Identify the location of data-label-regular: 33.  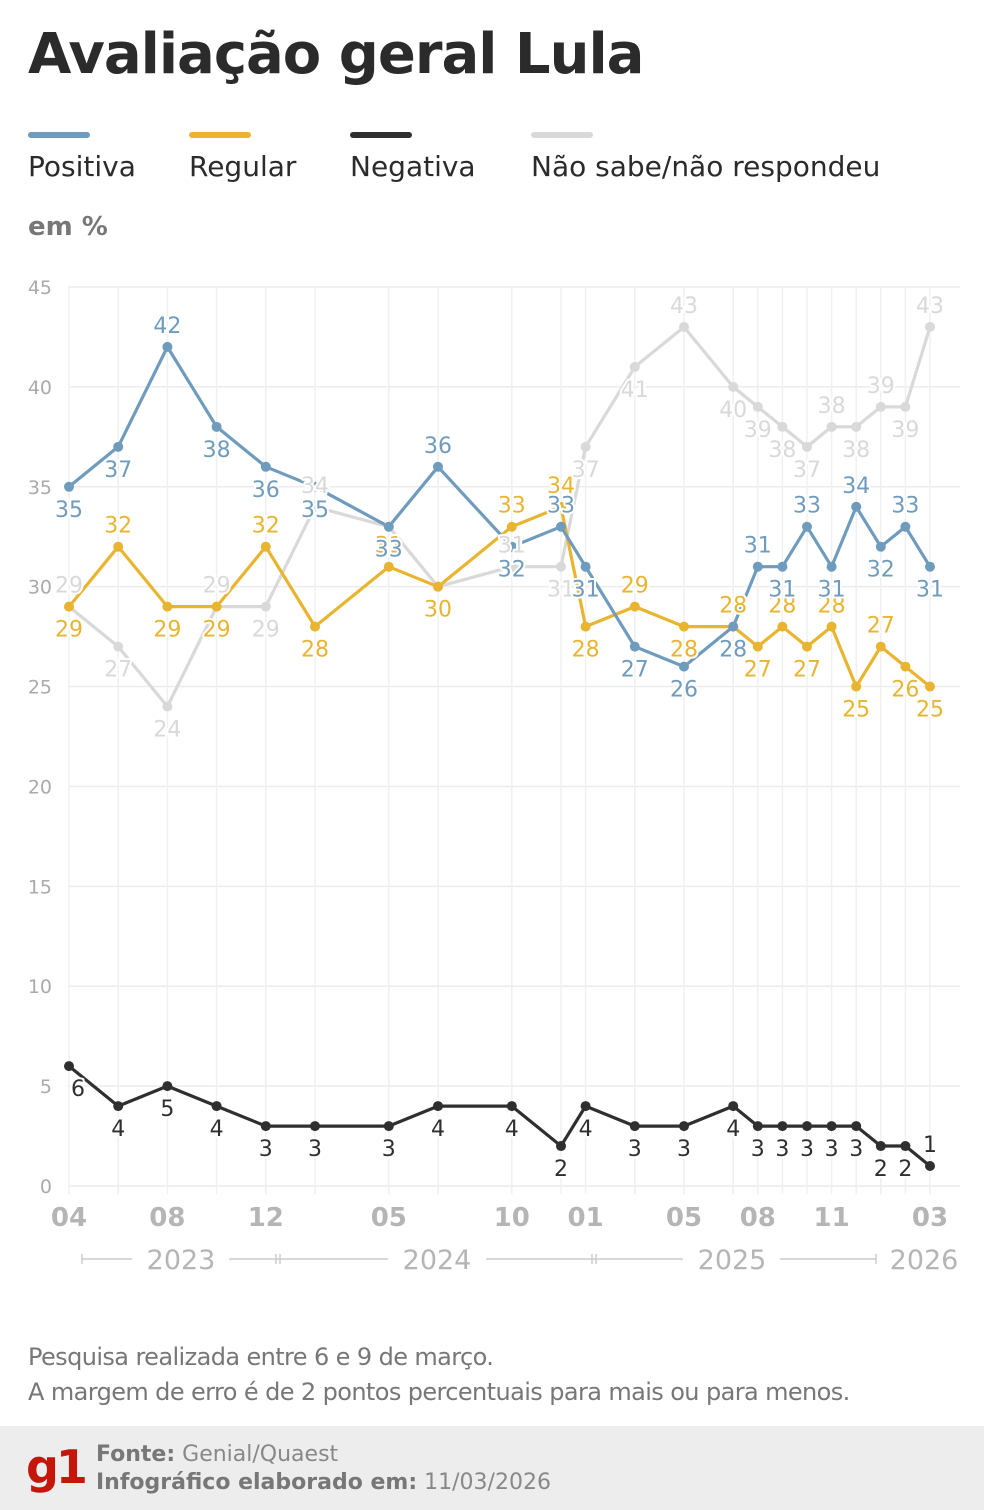
(512, 506).